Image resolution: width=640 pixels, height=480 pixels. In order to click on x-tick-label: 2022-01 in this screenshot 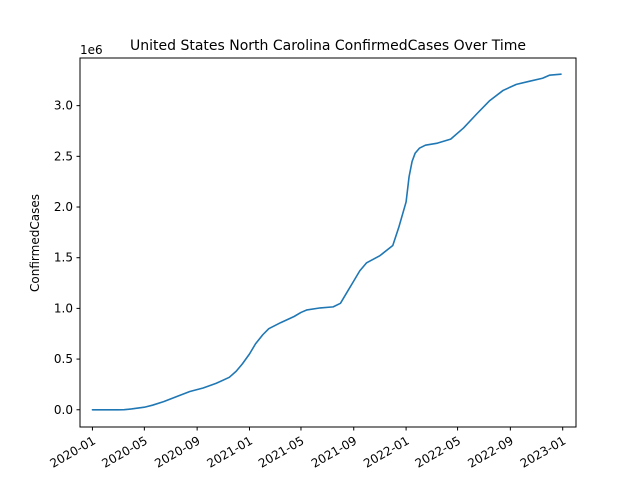, I will do `click(386, 451)`.